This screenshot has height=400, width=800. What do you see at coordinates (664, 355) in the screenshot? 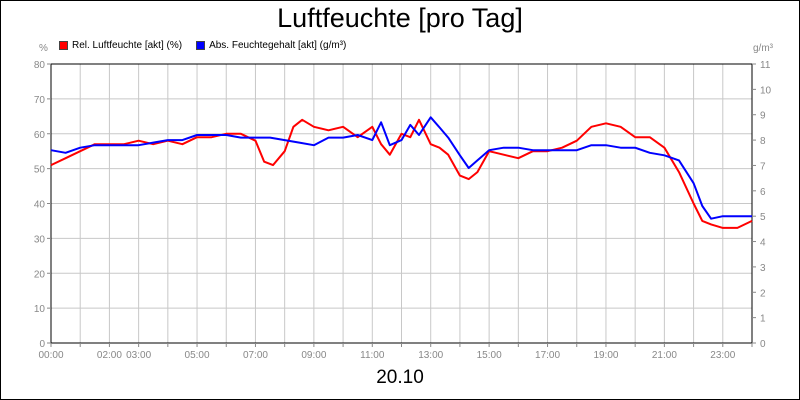
I see `x-tick-label: 21:00` at bounding box center [664, 355].